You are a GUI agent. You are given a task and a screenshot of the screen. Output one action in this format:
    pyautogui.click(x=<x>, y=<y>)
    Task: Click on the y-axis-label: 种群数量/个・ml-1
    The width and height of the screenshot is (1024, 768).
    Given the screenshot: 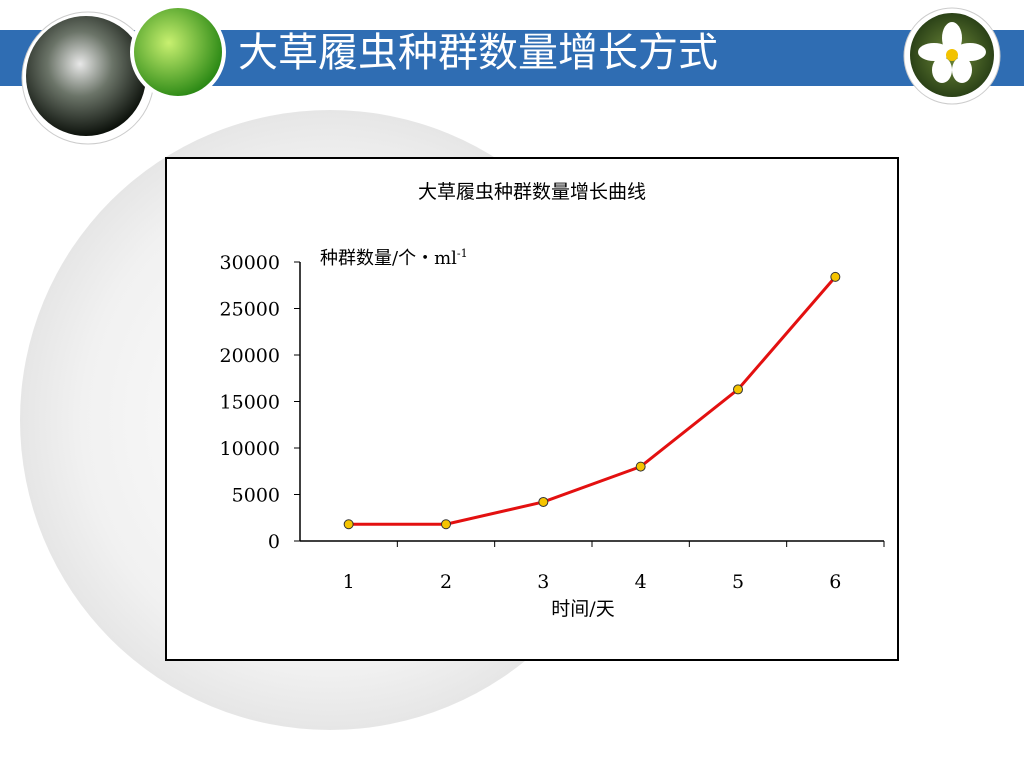 What is the action you would take?
    pyautogui.click(x=394, y=258)
    